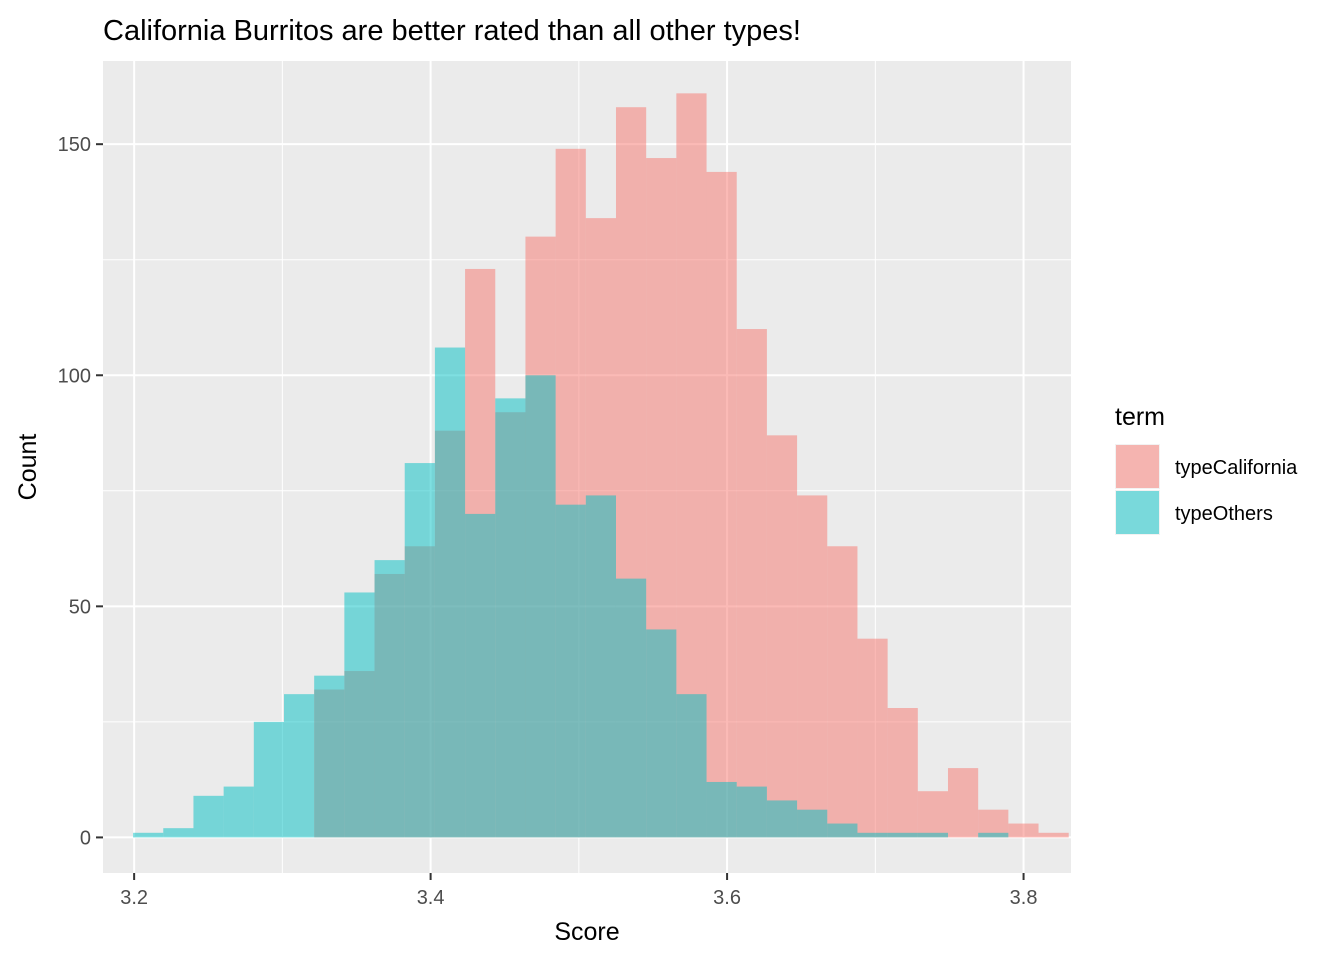 This screenshot has width=1344, height=965. I want to click on y-axis: 0 50 100 150, so click(80, 491).